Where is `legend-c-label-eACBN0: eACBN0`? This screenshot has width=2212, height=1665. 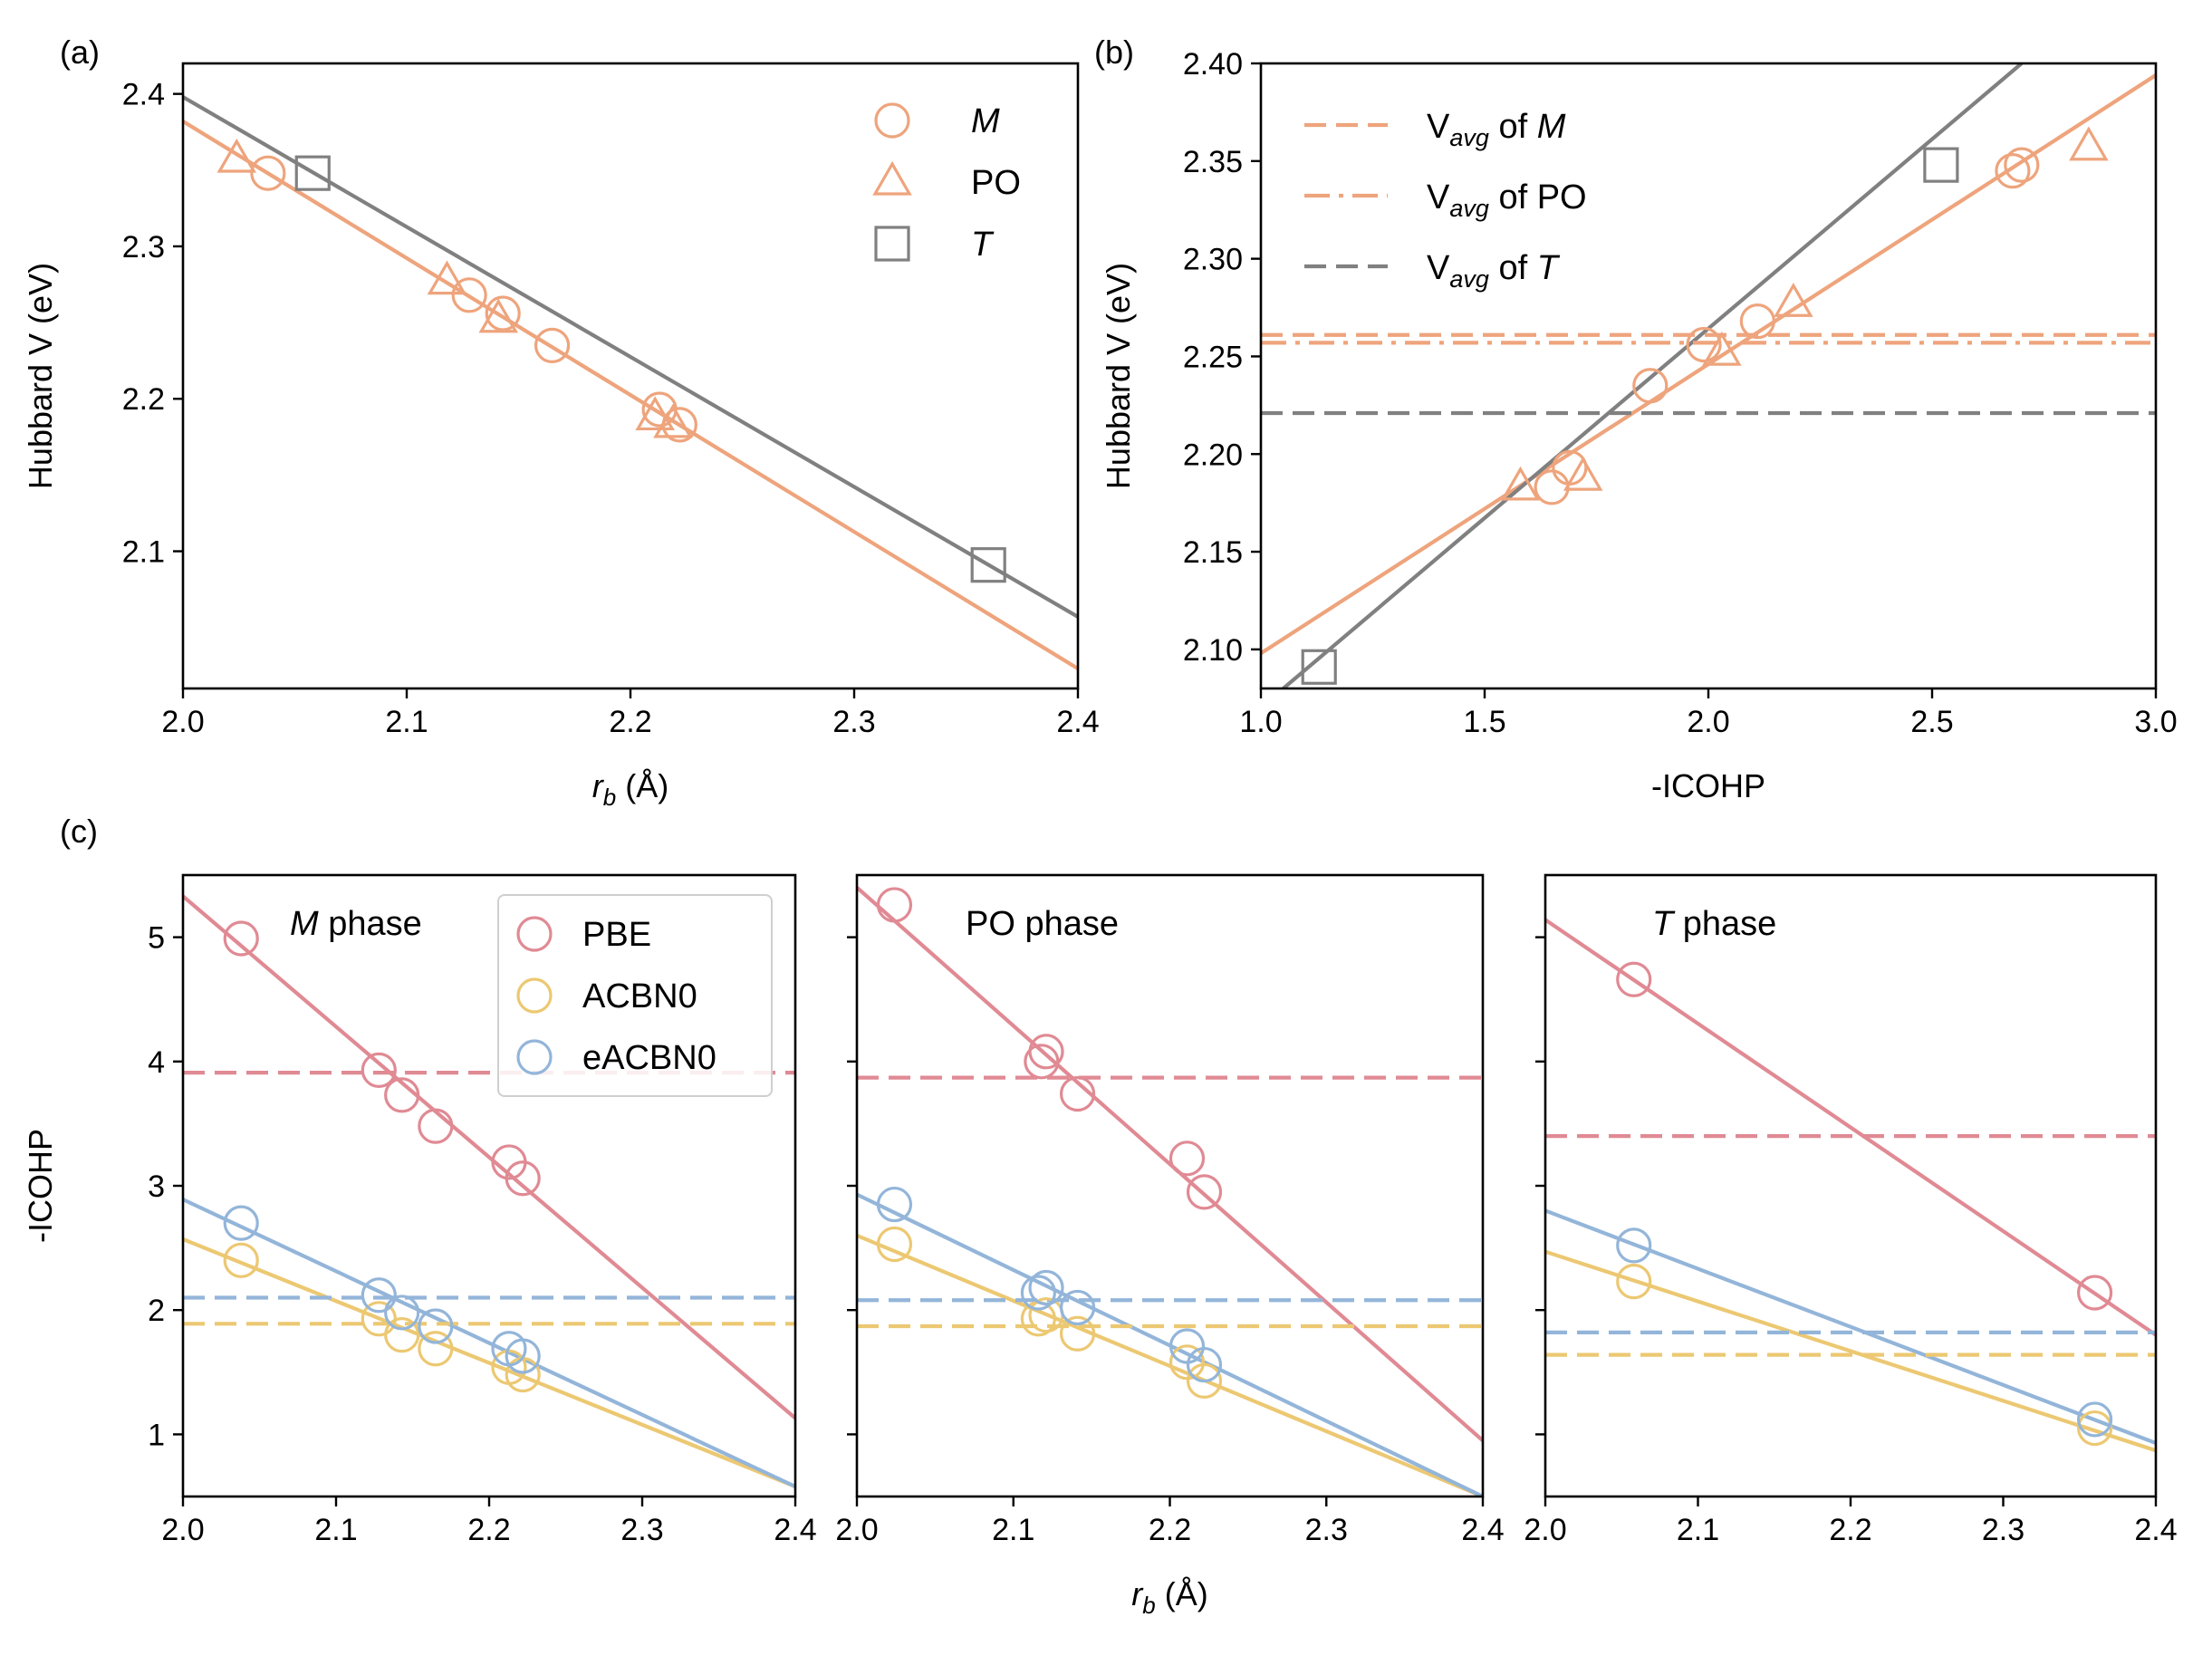 legend-c-label-eACBN0: eACBN0 is located at coordinates (649, 1058).